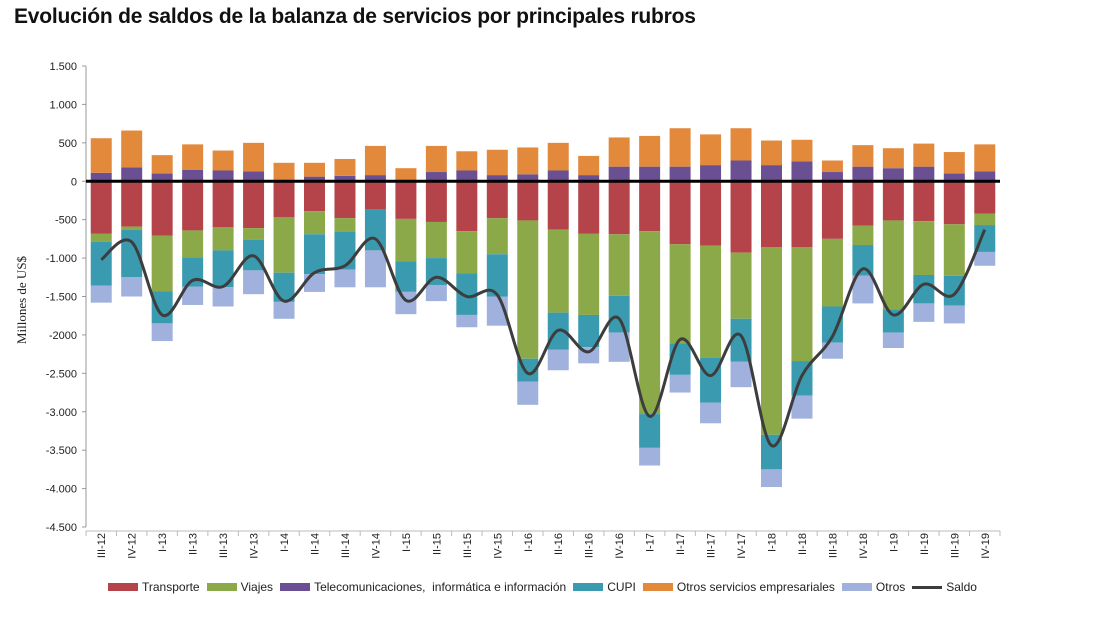 This screenshot has height=618, width=1100. What do you see at coordinates (961, 587) in the screenshot?
I see `legend-label: Saldo` at bounding box center [961, 587].